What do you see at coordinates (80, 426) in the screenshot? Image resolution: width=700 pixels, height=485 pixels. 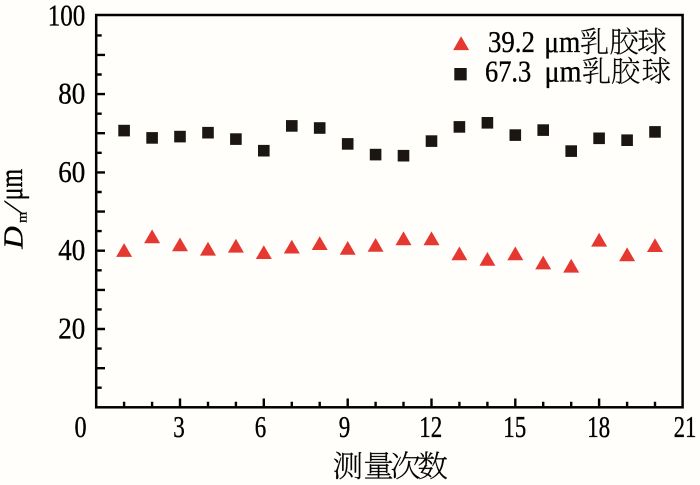 I see `svg-text: 0` at bounding box center [80, 426].